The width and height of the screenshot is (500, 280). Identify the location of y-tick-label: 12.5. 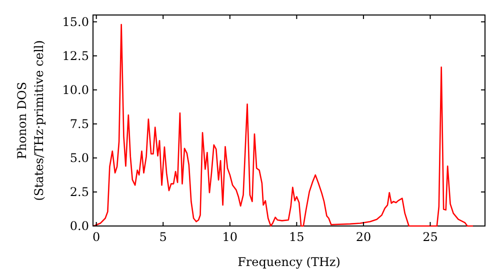
(75, 56).